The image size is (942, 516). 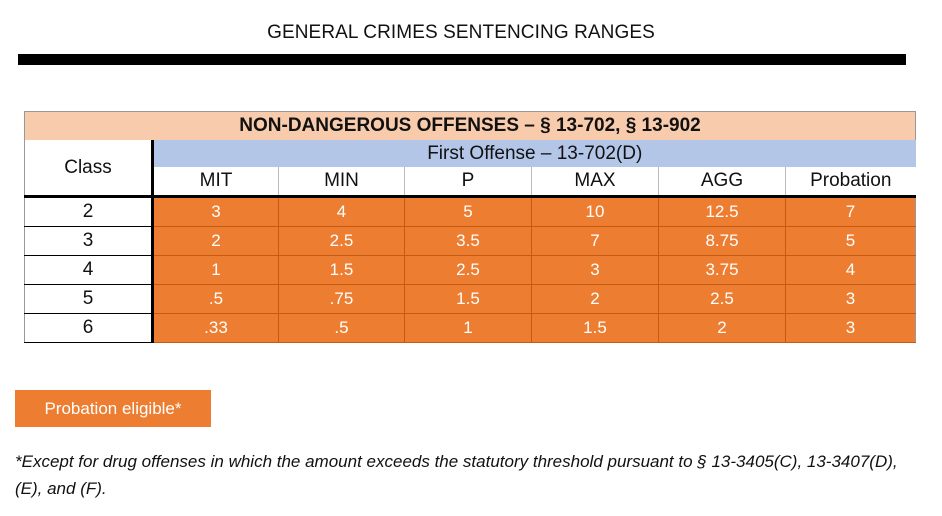 I want to click on max-cell: 3, so click(x=595, y=270).